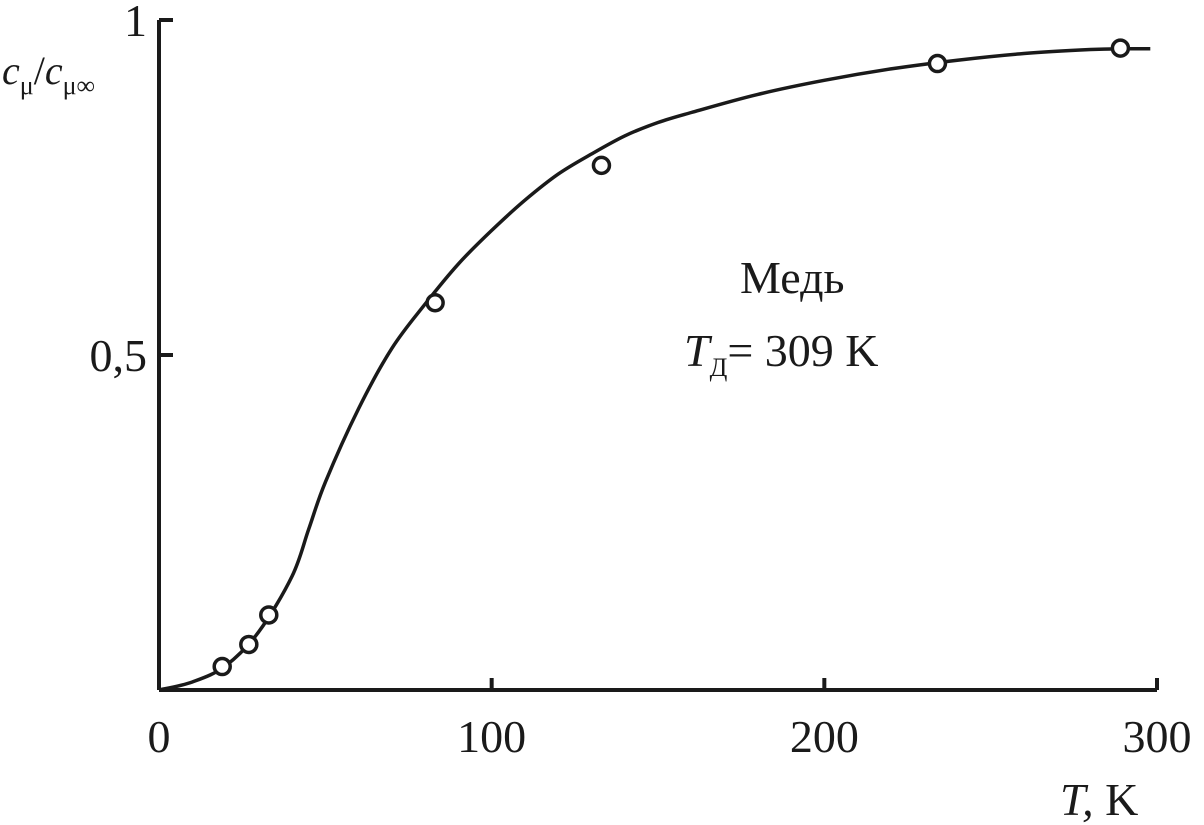 This screenshot has width=1204, height=825. I want to click on y-axis-label: cμ/cμ∞, so click(48, 74).